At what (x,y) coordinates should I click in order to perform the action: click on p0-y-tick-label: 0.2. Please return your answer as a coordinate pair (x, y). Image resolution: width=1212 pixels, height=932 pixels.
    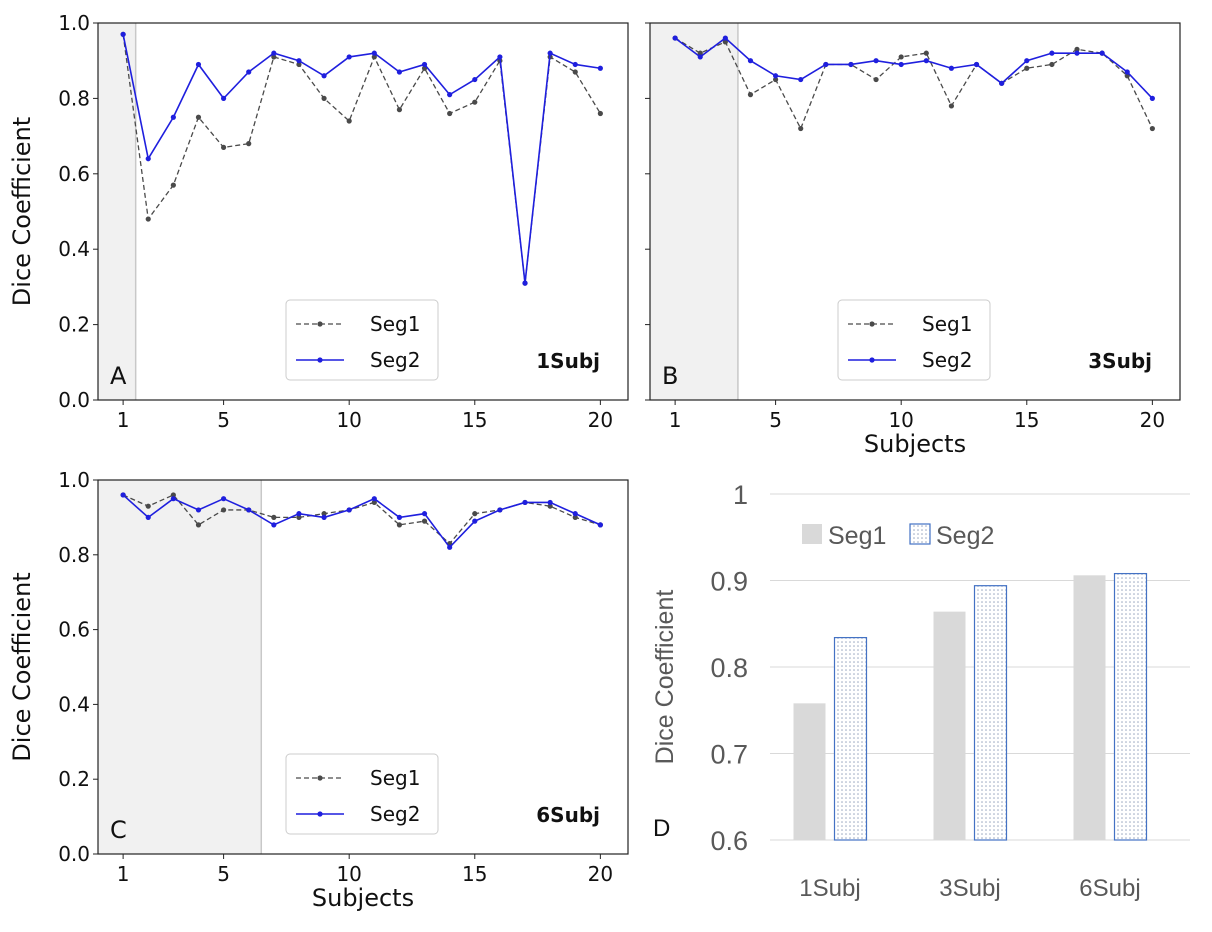
    Looking at the image, I should click on (74, 325).